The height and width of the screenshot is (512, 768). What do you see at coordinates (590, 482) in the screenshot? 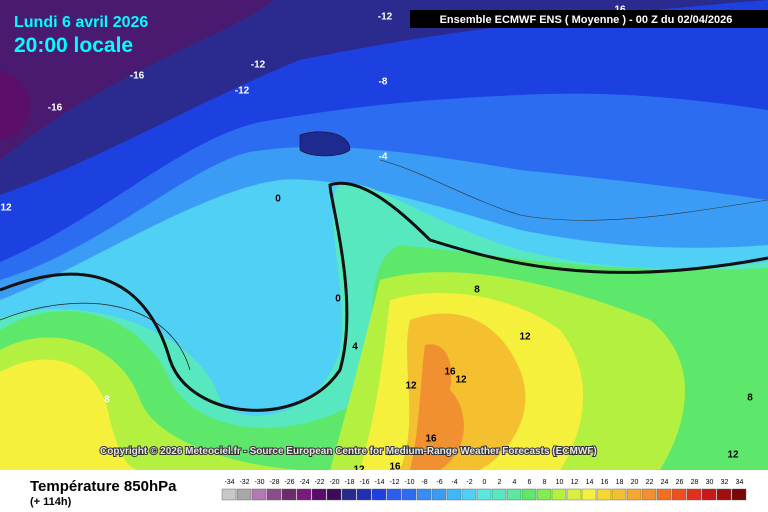
I see `legend-label: 14` at bounding box center [590, 482].